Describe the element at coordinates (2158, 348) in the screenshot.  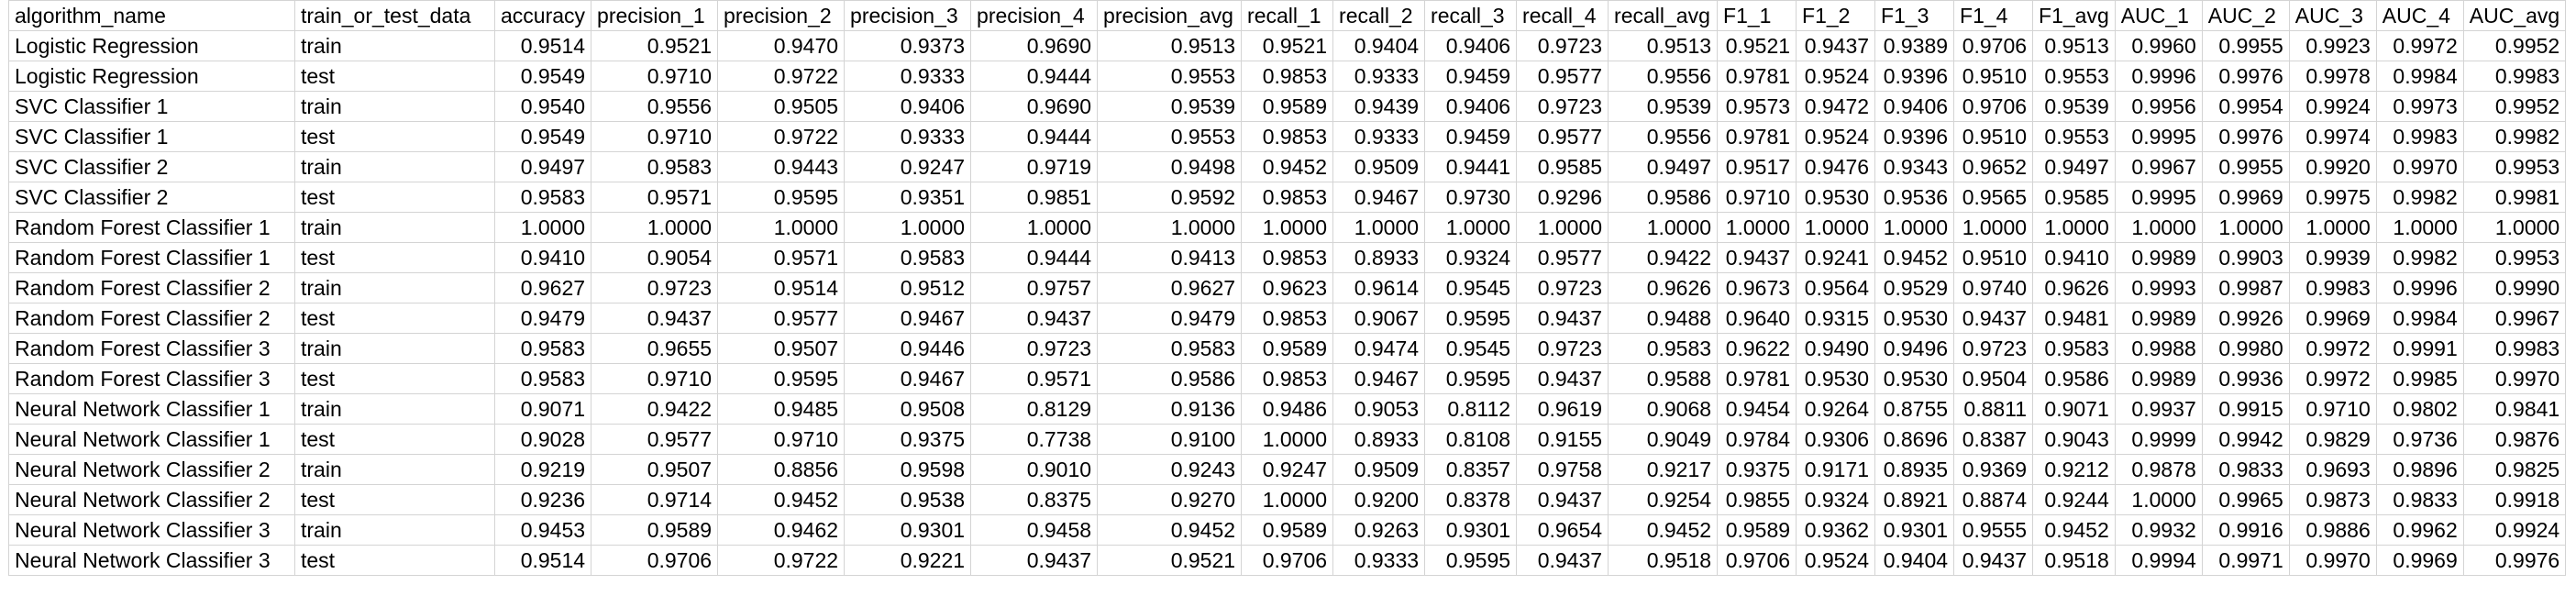
I see `metric-cell: 0.9988` at that location.